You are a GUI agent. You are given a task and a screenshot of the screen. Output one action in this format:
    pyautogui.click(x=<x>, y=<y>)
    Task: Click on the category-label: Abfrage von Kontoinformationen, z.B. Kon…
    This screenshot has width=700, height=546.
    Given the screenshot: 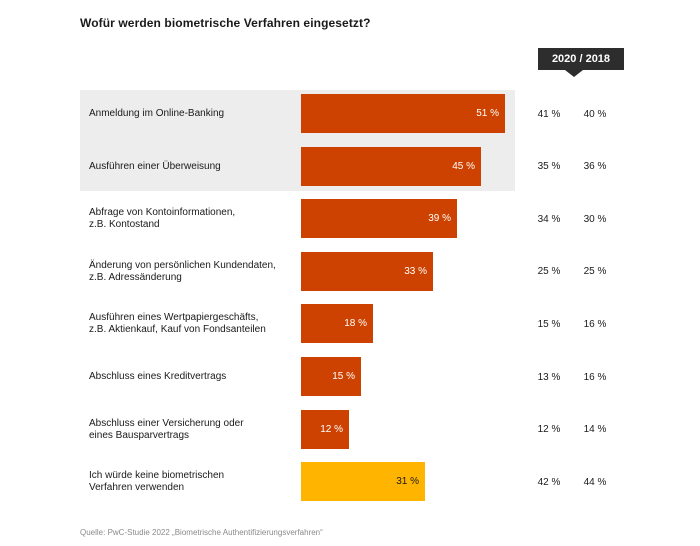 What is the action you would take?
    pyautogui.click(x=162, y=219)
    